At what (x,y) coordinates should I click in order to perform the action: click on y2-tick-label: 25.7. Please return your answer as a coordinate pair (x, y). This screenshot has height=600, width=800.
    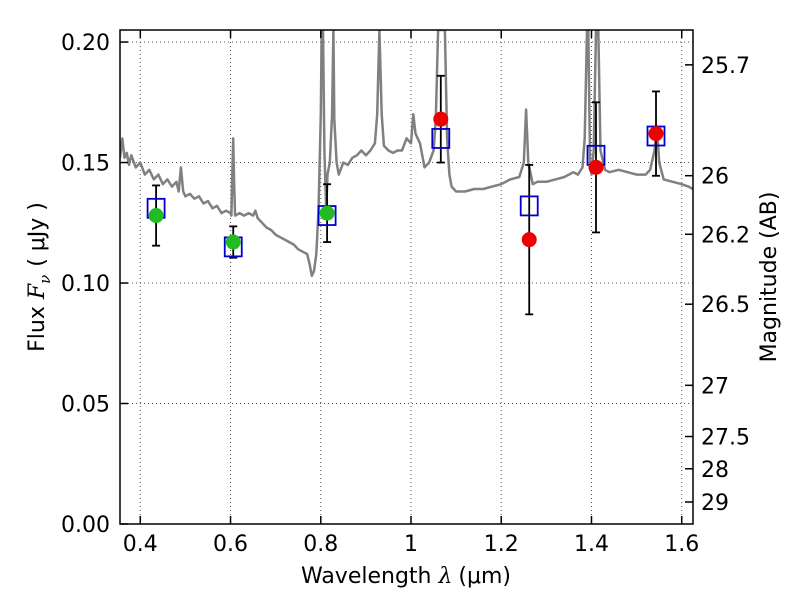
    Looking at the image, I should click on (725, 66).